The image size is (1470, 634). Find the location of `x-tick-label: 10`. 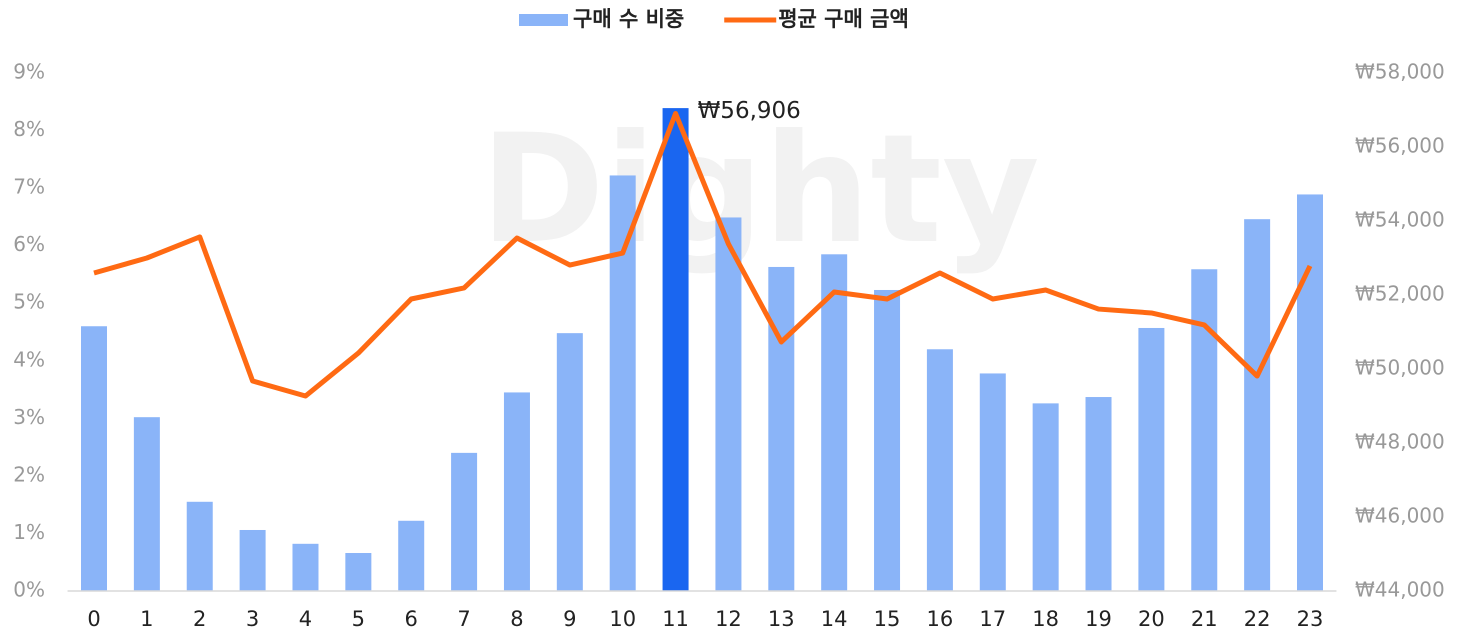

x-tick-label: 10 is located at coordinates (622, 619).